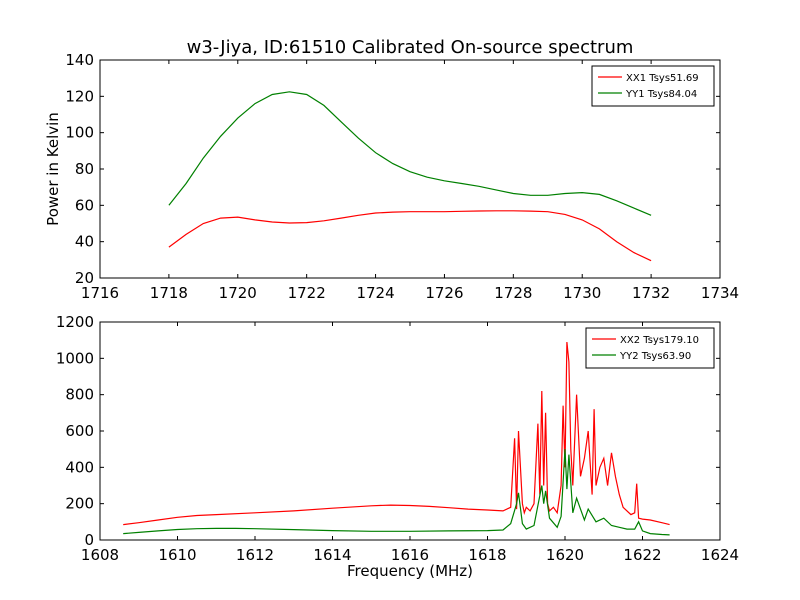 This screenshot has width=800, height=600. I want to click on x-tick-label: 1612, so click(255, 555).